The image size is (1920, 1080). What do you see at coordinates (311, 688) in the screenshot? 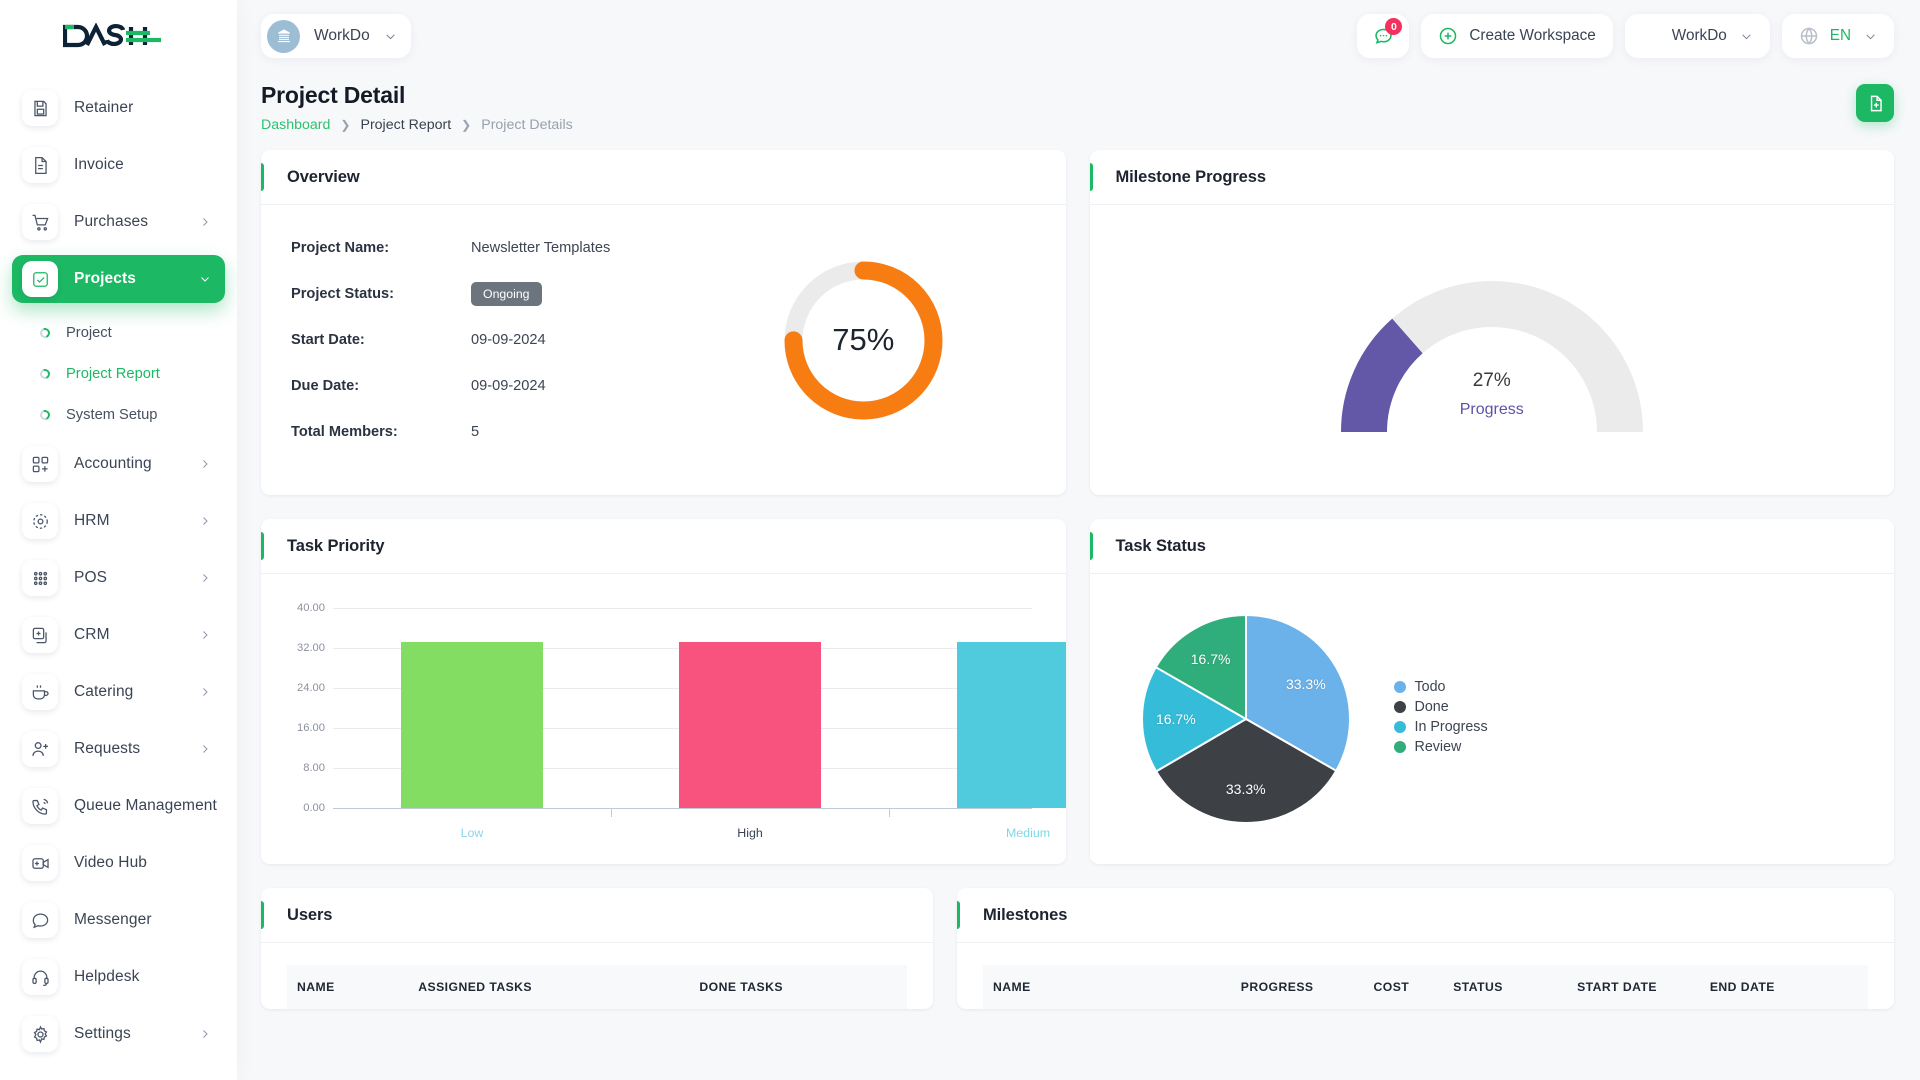
I see `y-axis-tick-label: 24.00` at bounding box center [311, 688].